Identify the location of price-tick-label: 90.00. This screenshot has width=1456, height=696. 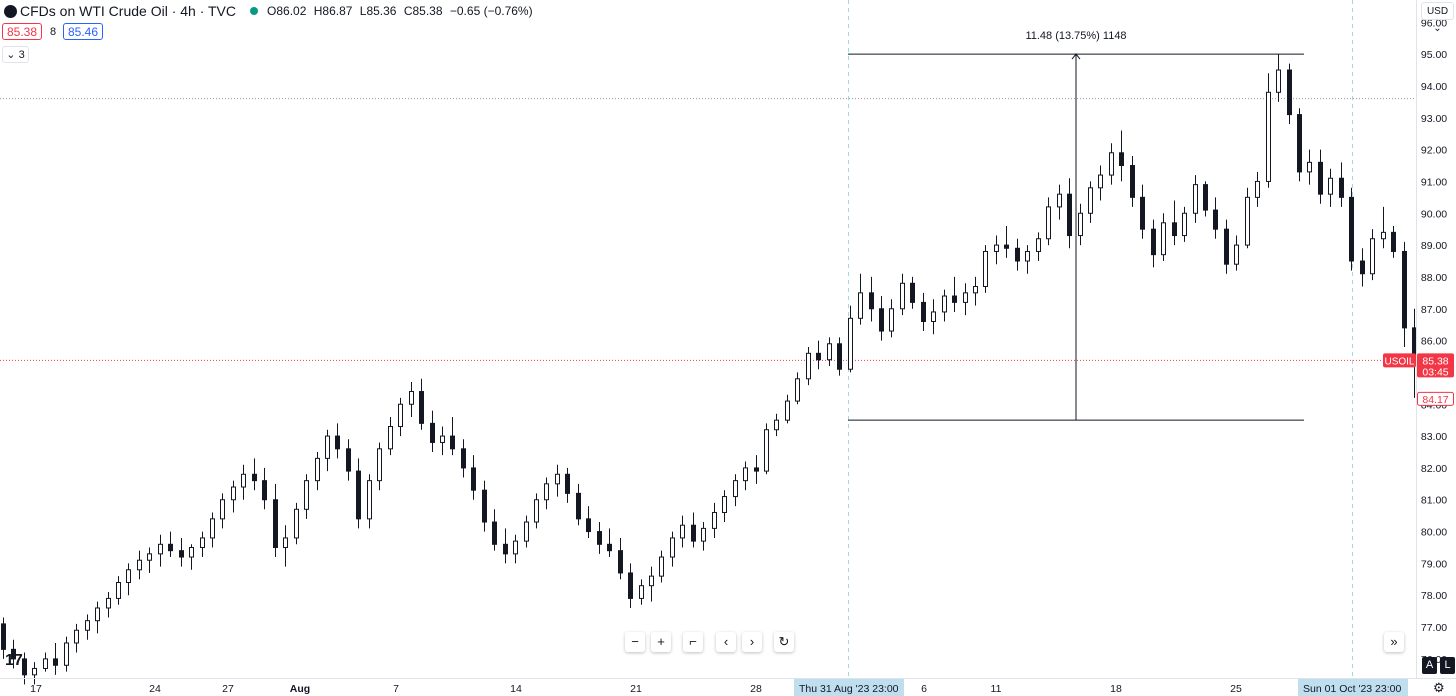
(1434, 214).